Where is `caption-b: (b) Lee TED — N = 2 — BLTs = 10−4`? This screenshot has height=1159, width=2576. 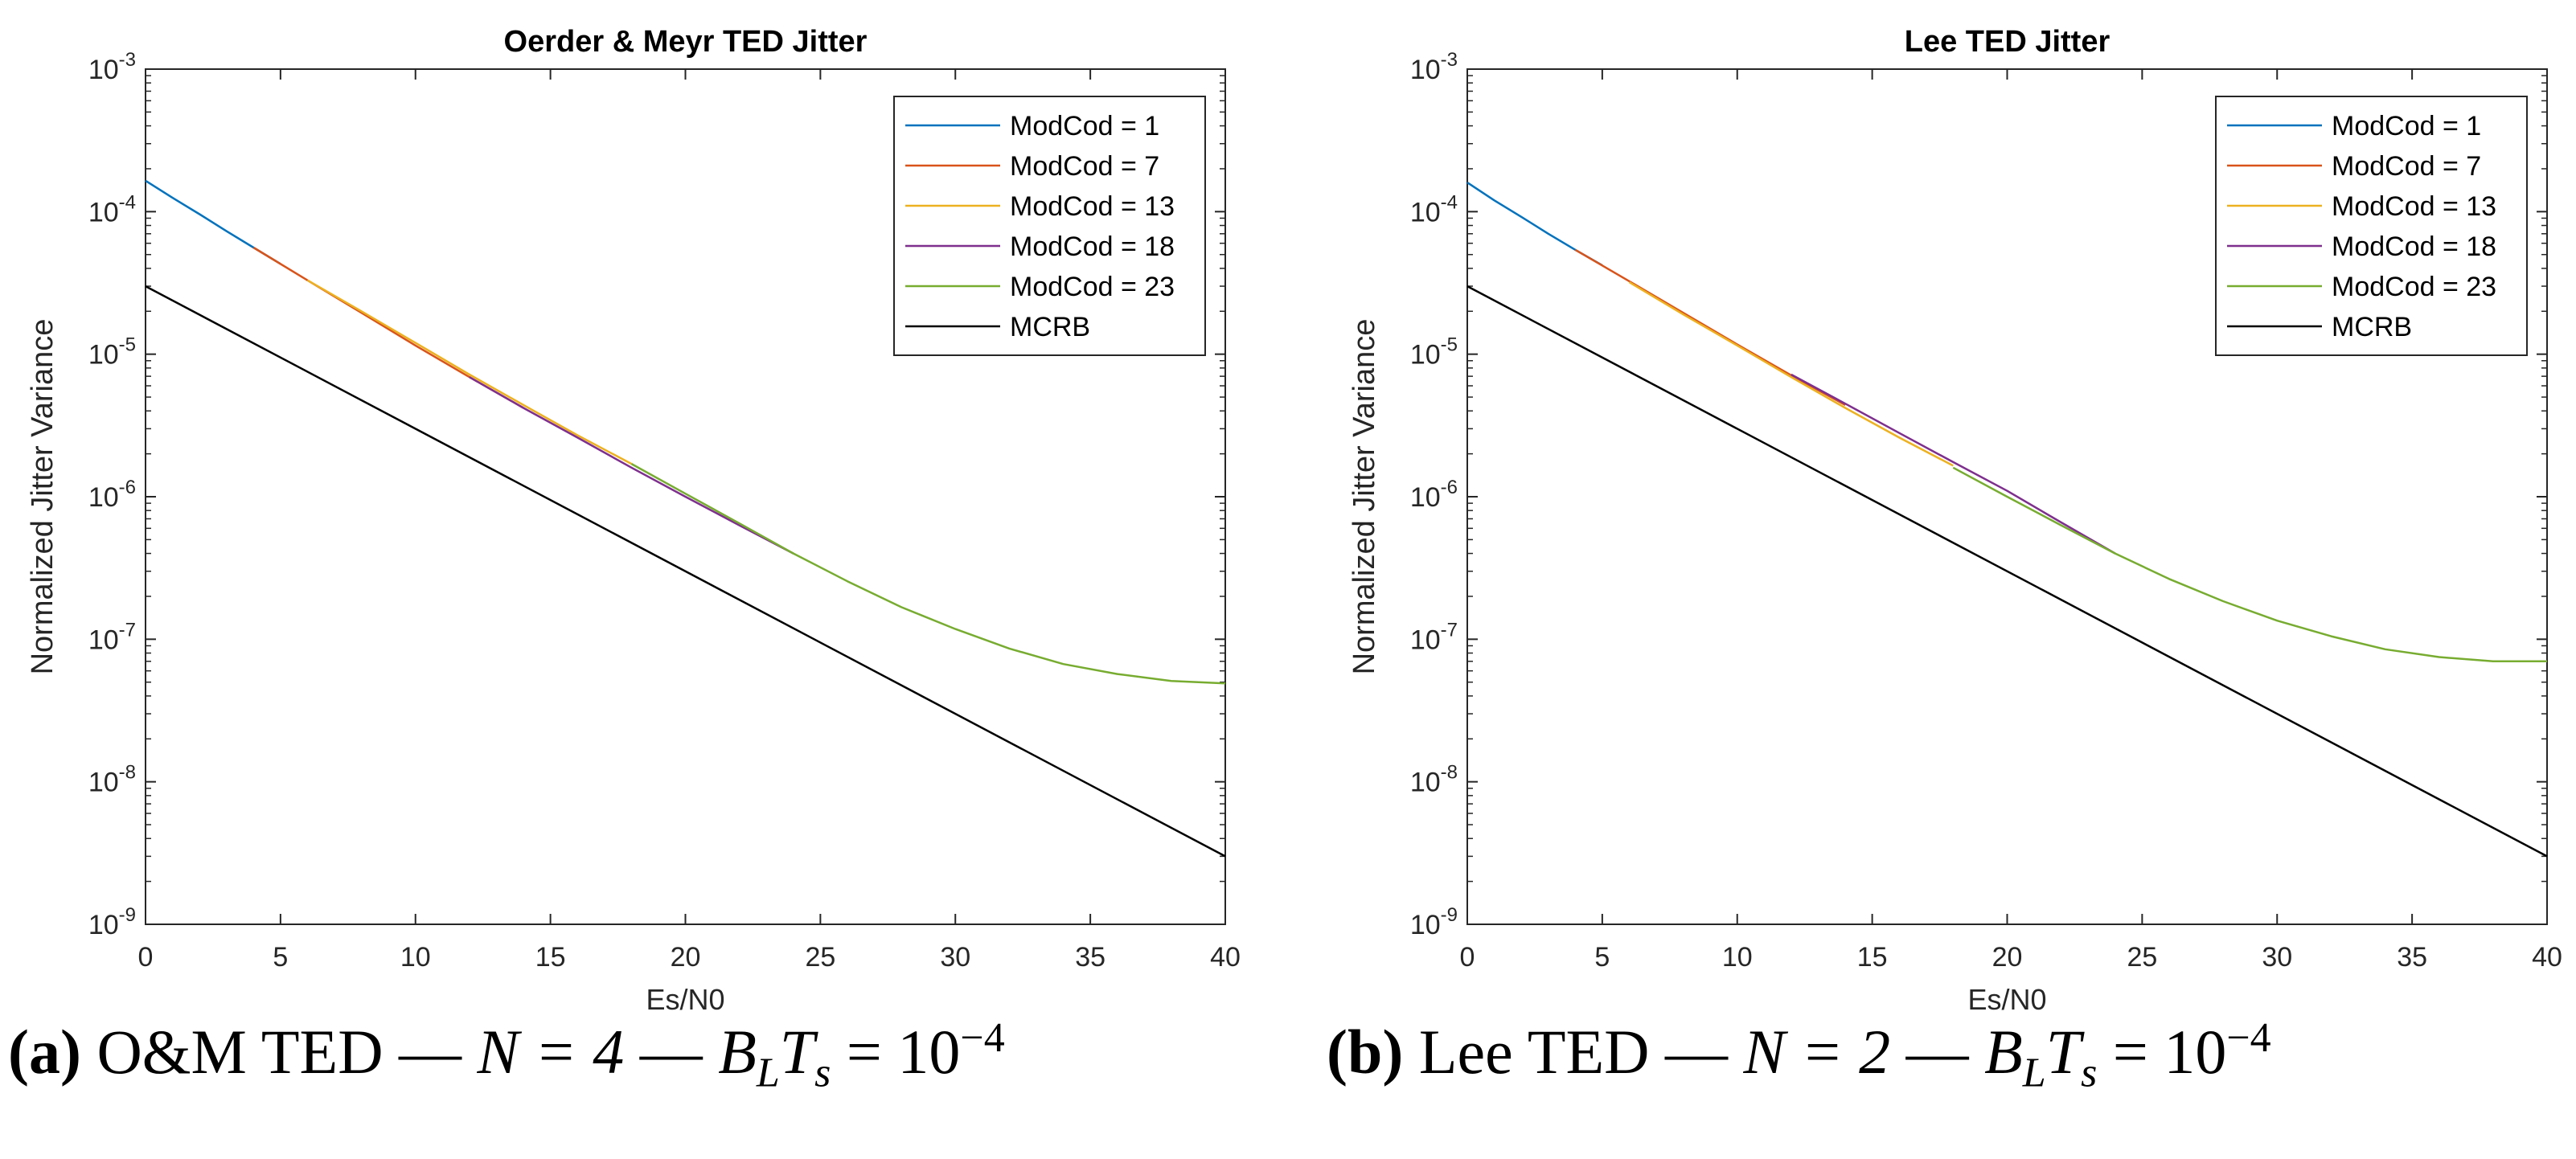
caption-b: (b) Lee TED — N = 2 — BLTs = 10−4 is located at coordinates (1799, 1055).